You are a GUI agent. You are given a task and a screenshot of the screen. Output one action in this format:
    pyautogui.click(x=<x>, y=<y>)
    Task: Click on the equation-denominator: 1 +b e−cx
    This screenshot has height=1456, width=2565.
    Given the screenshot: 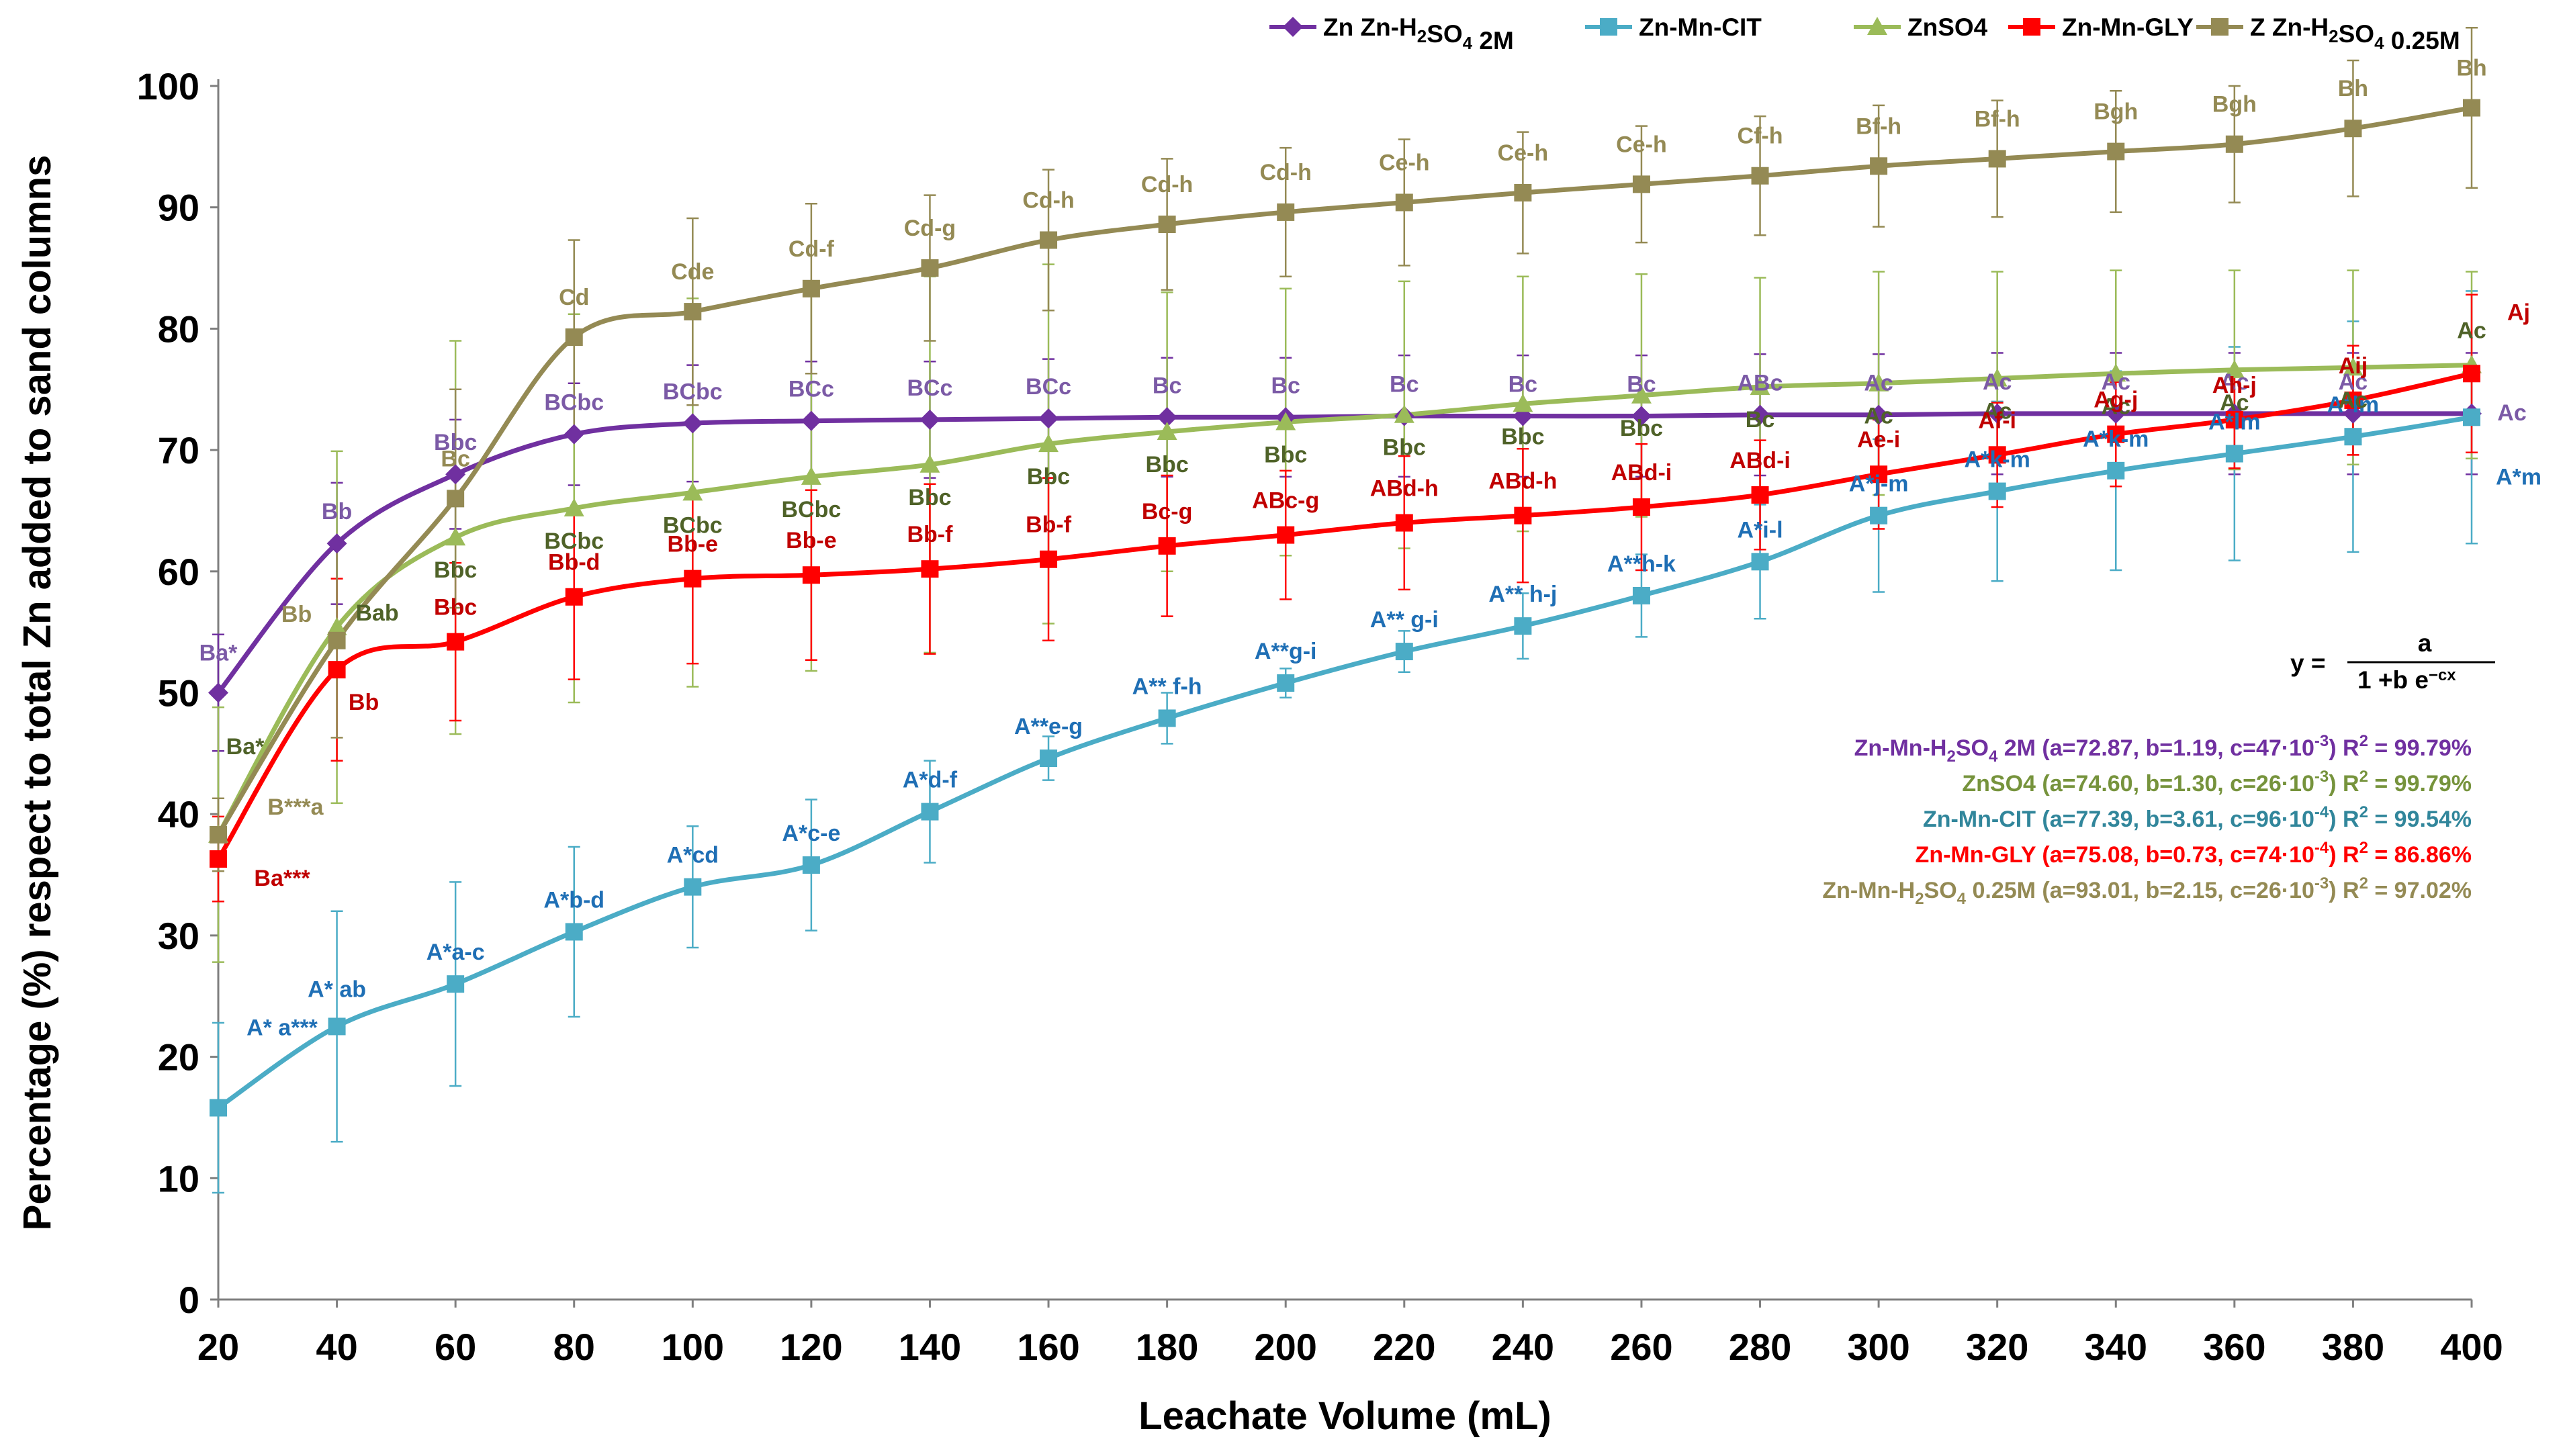 What is the action you would take?
    pyautogui.click(x=2407, y=680)
    